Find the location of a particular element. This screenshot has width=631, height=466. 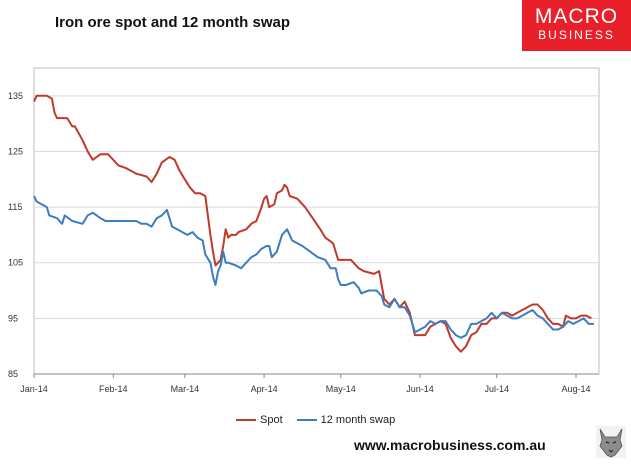

legend-item-swap: 12 month swap is located at coordinates (346, 420).